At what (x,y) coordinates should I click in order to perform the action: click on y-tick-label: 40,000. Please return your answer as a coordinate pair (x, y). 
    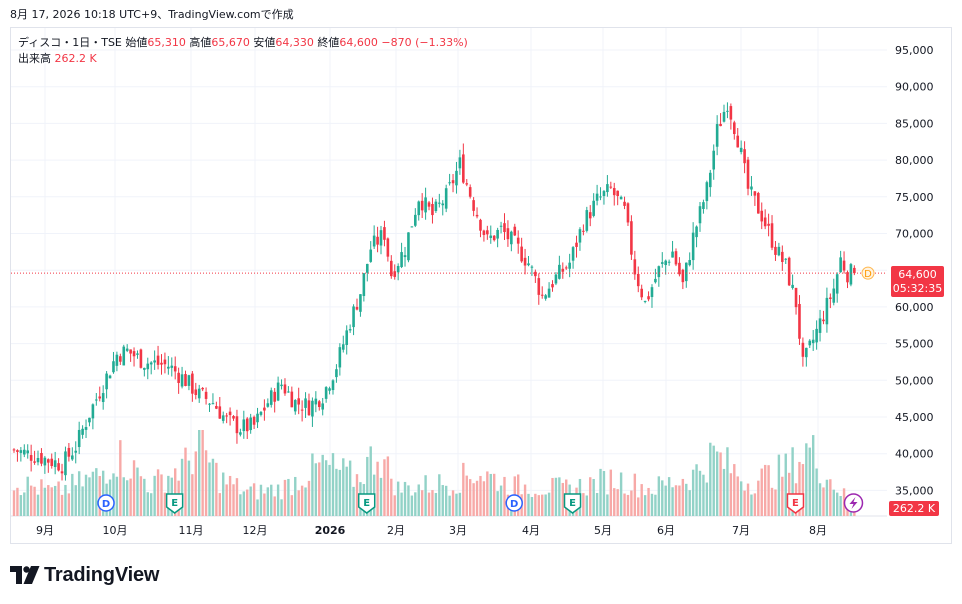
    Looking at the image, I should click on (914, 454).